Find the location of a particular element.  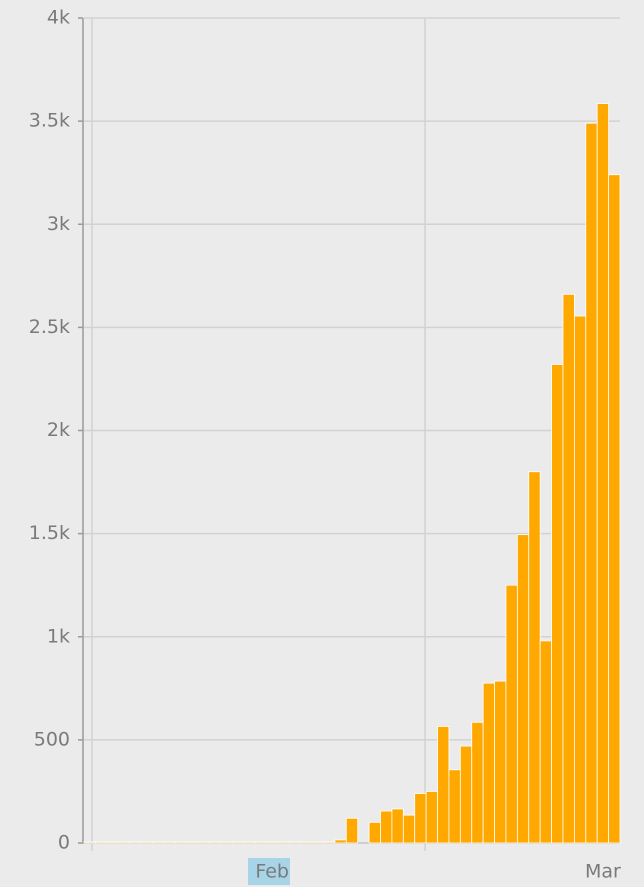

x-tick-label: Mar is located at coordinates (603, 872).